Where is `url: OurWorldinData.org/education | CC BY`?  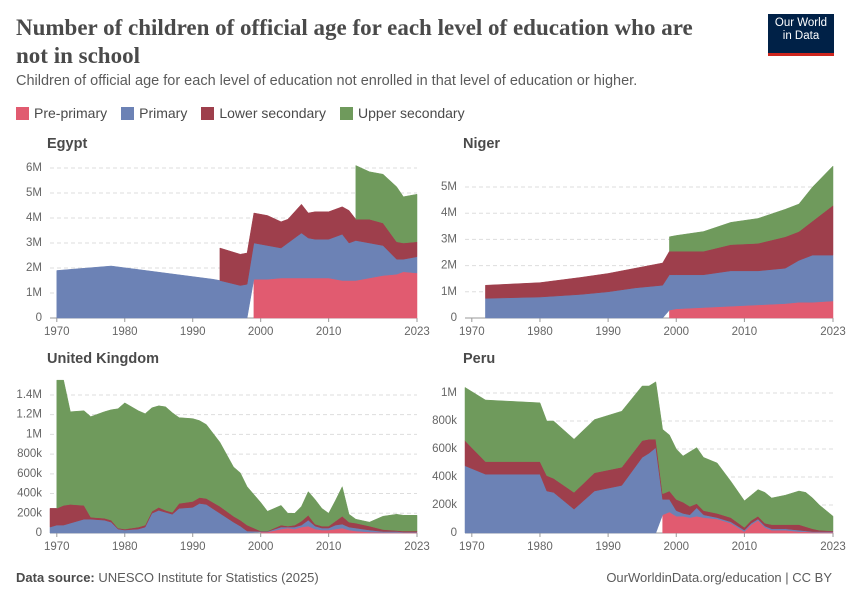
url: OurWorldinData.org/education | CC BY is located at coordinates (719, 577).